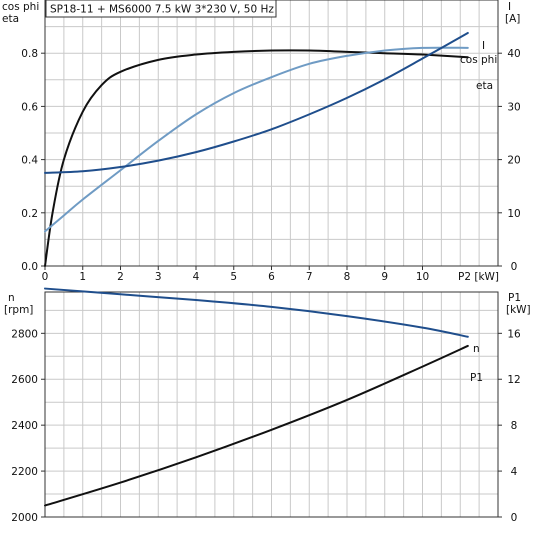 This screenshot has height=533, width=533. Describe the element at coordinates (20, 7) in the screenshot. I see `top-left-axis-label-line1: cos phi` at that location.